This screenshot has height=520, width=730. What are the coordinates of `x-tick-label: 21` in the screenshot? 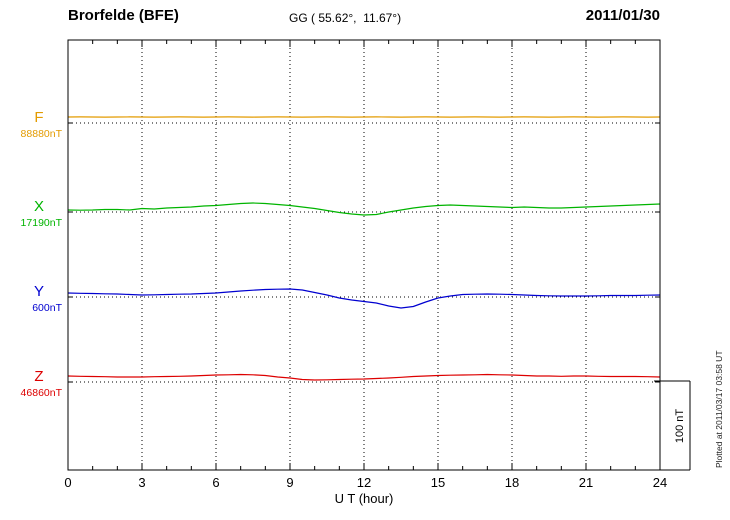 It's located at (586, 482).